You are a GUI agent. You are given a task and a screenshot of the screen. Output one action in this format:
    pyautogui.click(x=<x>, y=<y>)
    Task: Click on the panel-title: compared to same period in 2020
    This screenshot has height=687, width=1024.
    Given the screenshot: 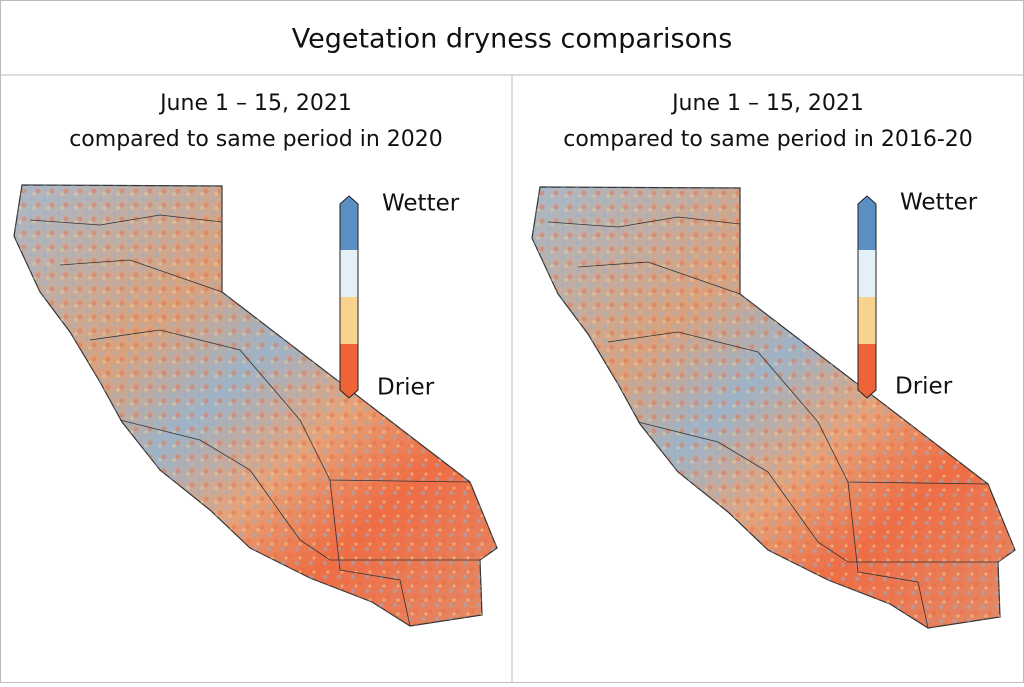 What is the action you would take?
    pyautogui.click(x=256, y=139)
    